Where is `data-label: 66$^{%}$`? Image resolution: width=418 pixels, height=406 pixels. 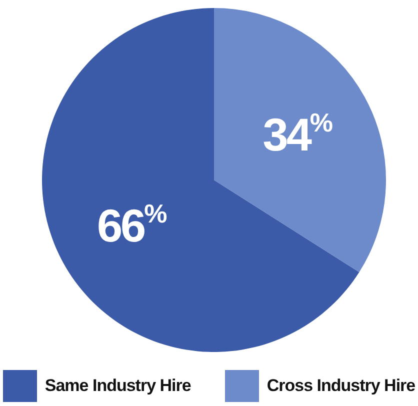 data-label: 66$^{%}$ is located at coordinates (132, 225).